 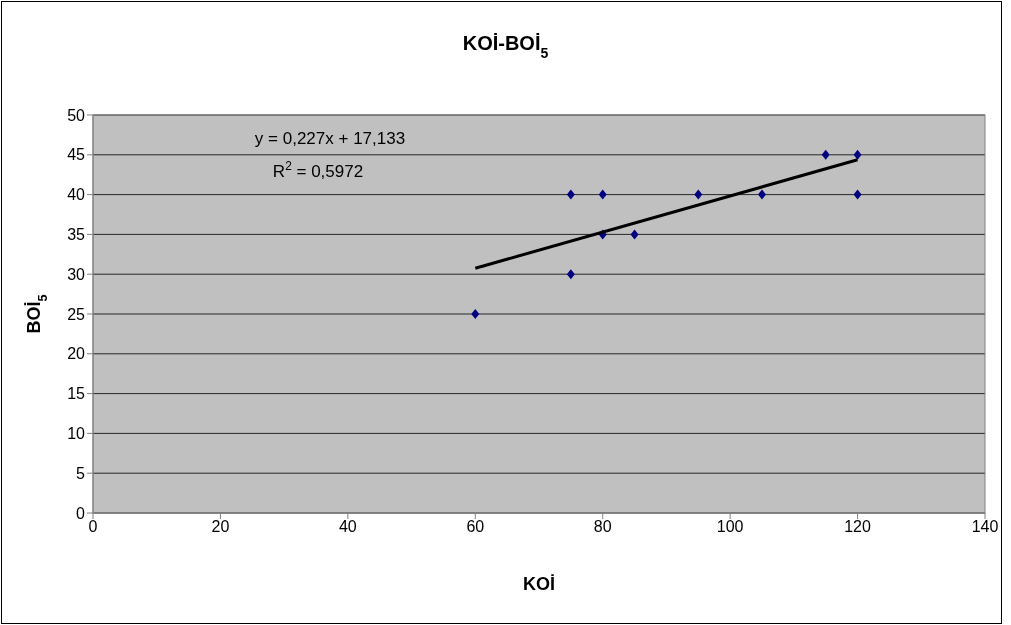 What do you see at coordinates (93, 527) in the screenshot?
I see `x-tick-label: 0` at bounding box center [93, 527].